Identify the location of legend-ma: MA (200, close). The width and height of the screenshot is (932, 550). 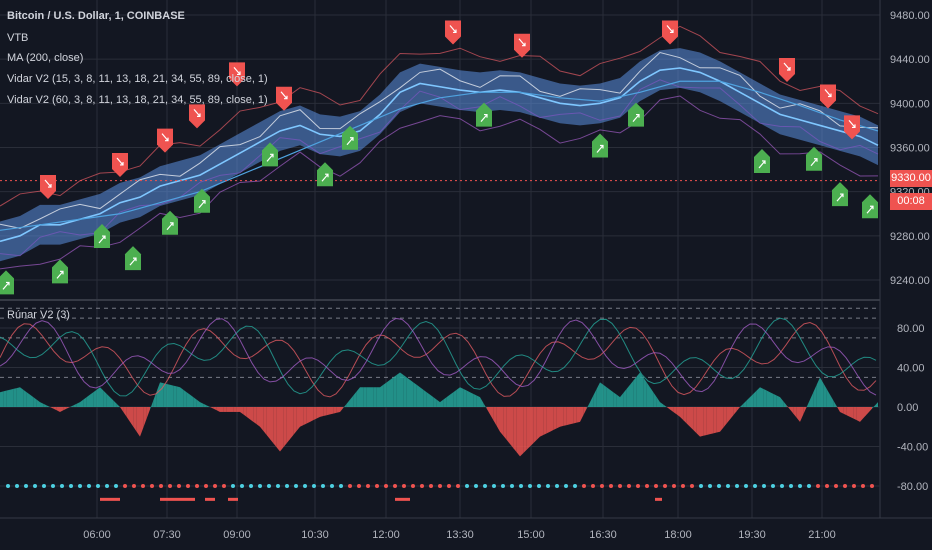
(45, 58).